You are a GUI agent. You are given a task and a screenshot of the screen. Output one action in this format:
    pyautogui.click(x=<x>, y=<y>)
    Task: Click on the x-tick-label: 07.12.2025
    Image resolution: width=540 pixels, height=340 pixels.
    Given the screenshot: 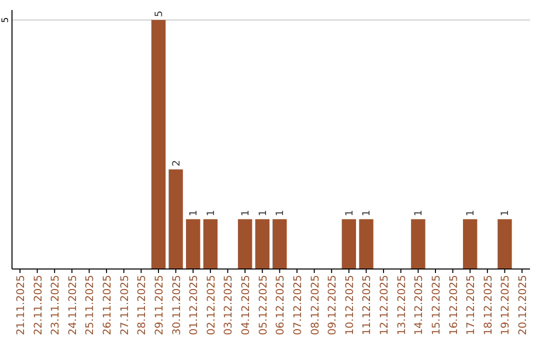 What is the action you would take?
    pyautogui.click(x=298, y=305)
    